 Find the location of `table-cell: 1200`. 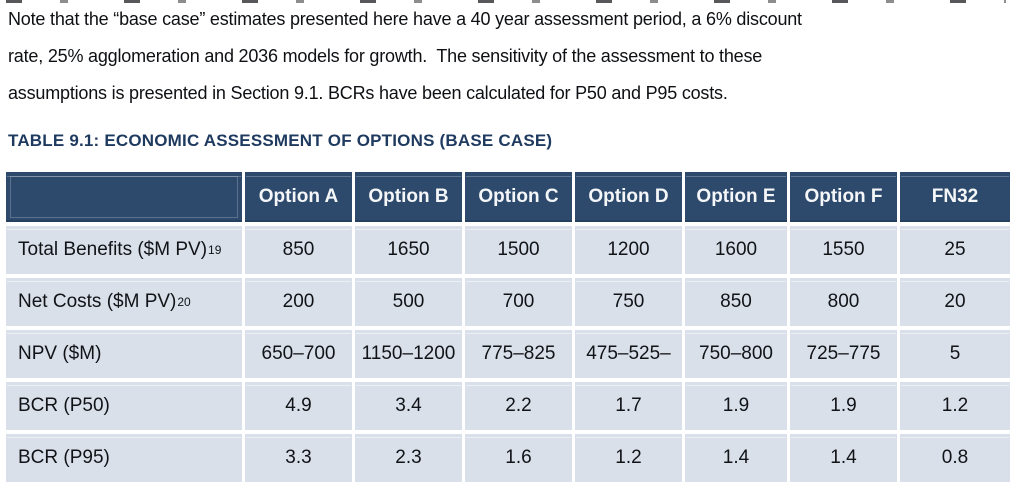

table-cell: 1200 is located at coordinates (628, 250).